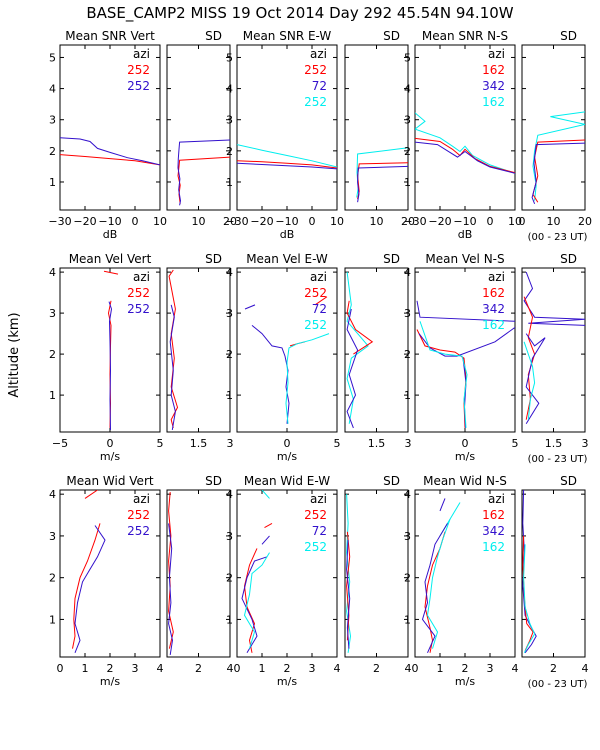  I want to click on panel-title: Mean Wid E-W, so click(287, 481).